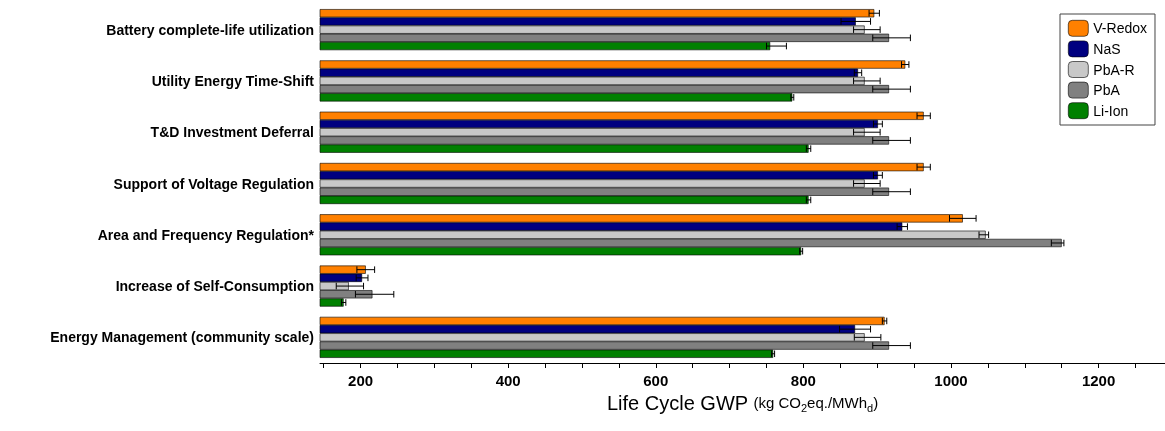 This screenshot has height=431, width=1165. I want to click on x-tick-label: 400, so click(508, 380).